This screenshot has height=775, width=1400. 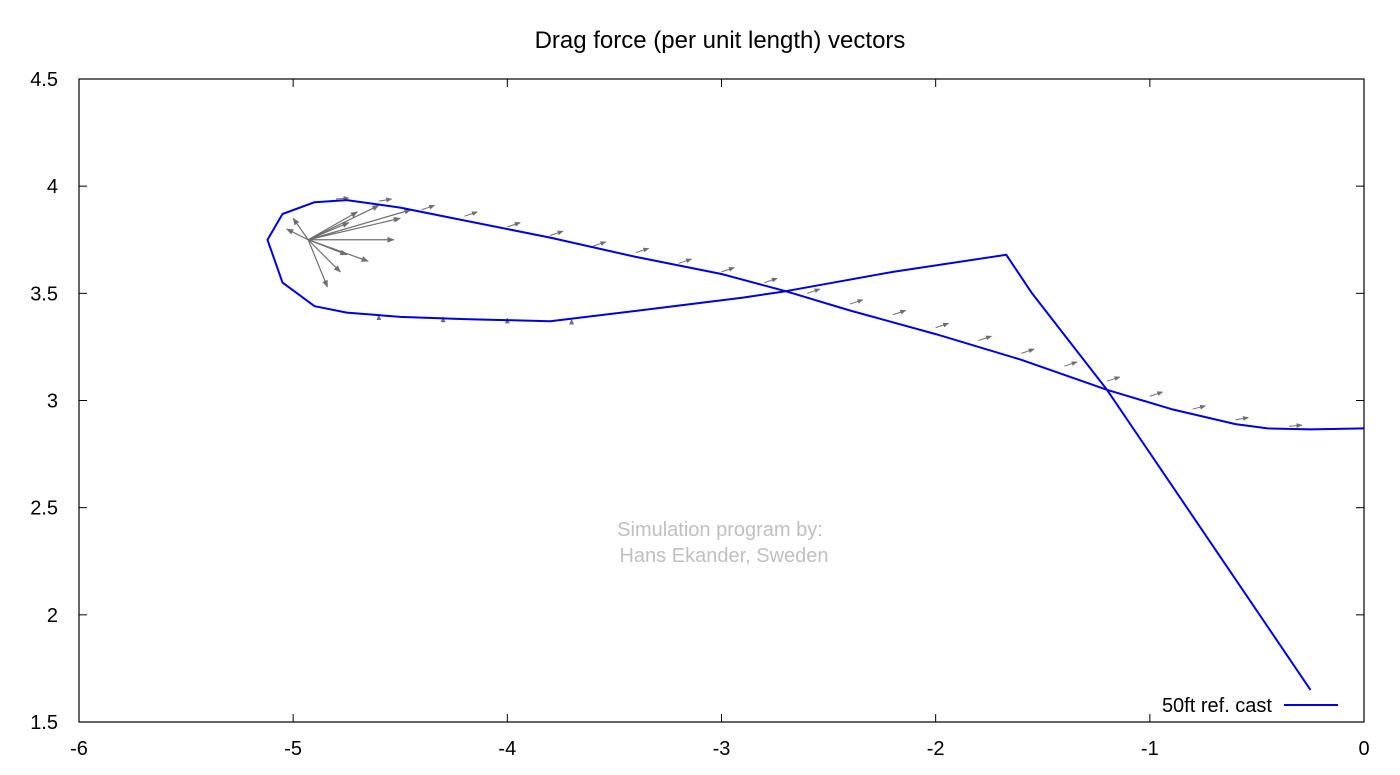 I want to click on y-tick-label: 1.5, so click(x=44, y=723).